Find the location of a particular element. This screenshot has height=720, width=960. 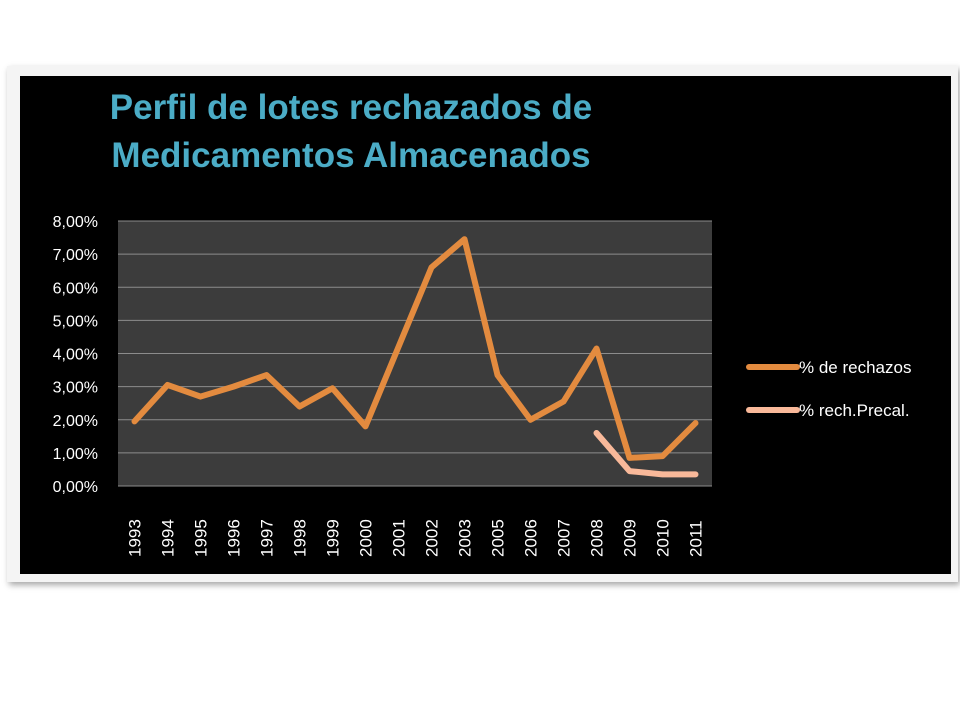

x-tick-label: 2000 is located at coordinates (366, 538).